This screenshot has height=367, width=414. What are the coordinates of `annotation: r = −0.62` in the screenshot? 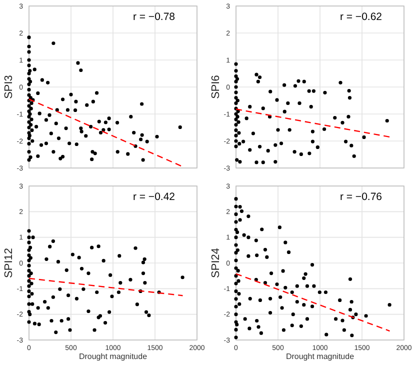 It's located at (361, 17).